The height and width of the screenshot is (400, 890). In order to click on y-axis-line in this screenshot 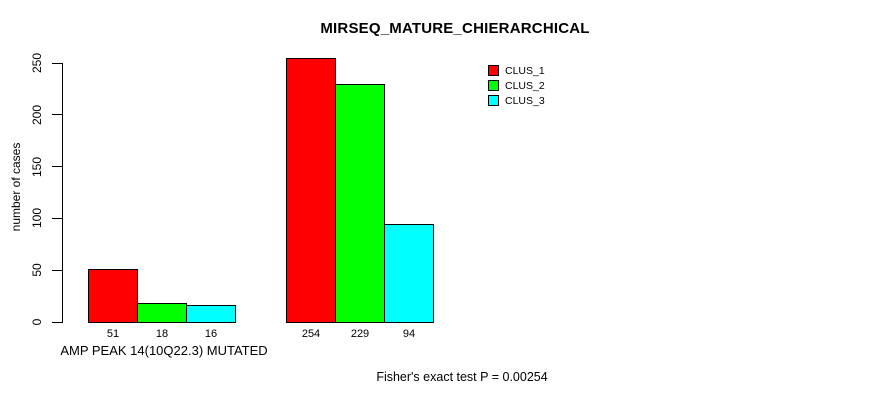, I will do `click(62, 192)`.